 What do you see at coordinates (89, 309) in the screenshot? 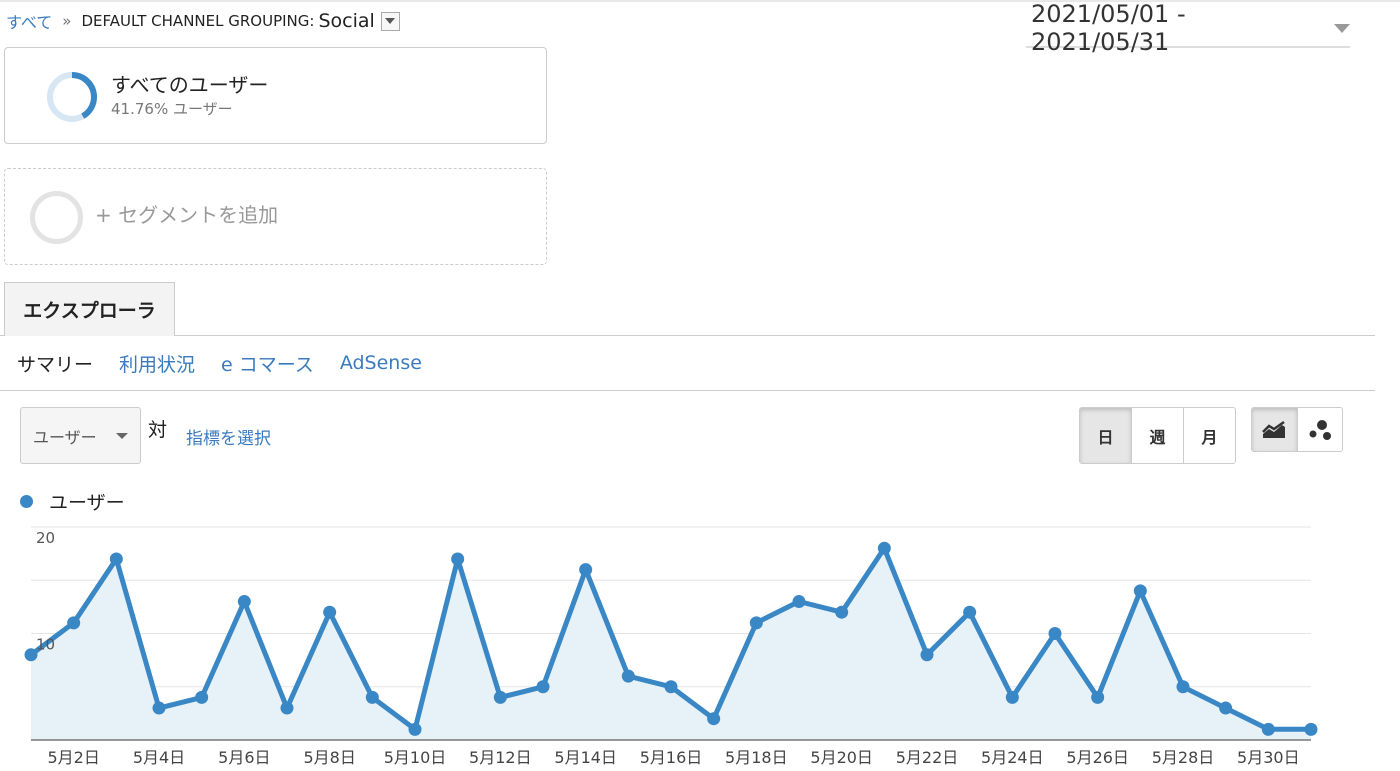
I see `tab-explorer: エクスプローラ` at bounding box center [89, 309].